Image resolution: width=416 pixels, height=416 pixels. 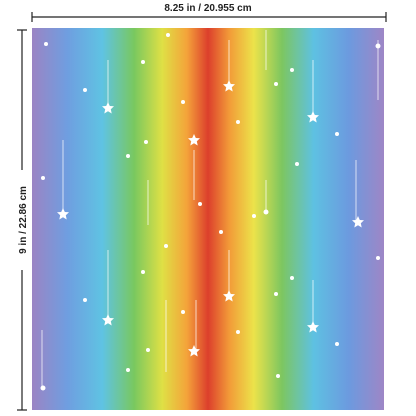 I want to click on width-label: 8.25 in / 20.955 cm, so click(x=207, y=8).